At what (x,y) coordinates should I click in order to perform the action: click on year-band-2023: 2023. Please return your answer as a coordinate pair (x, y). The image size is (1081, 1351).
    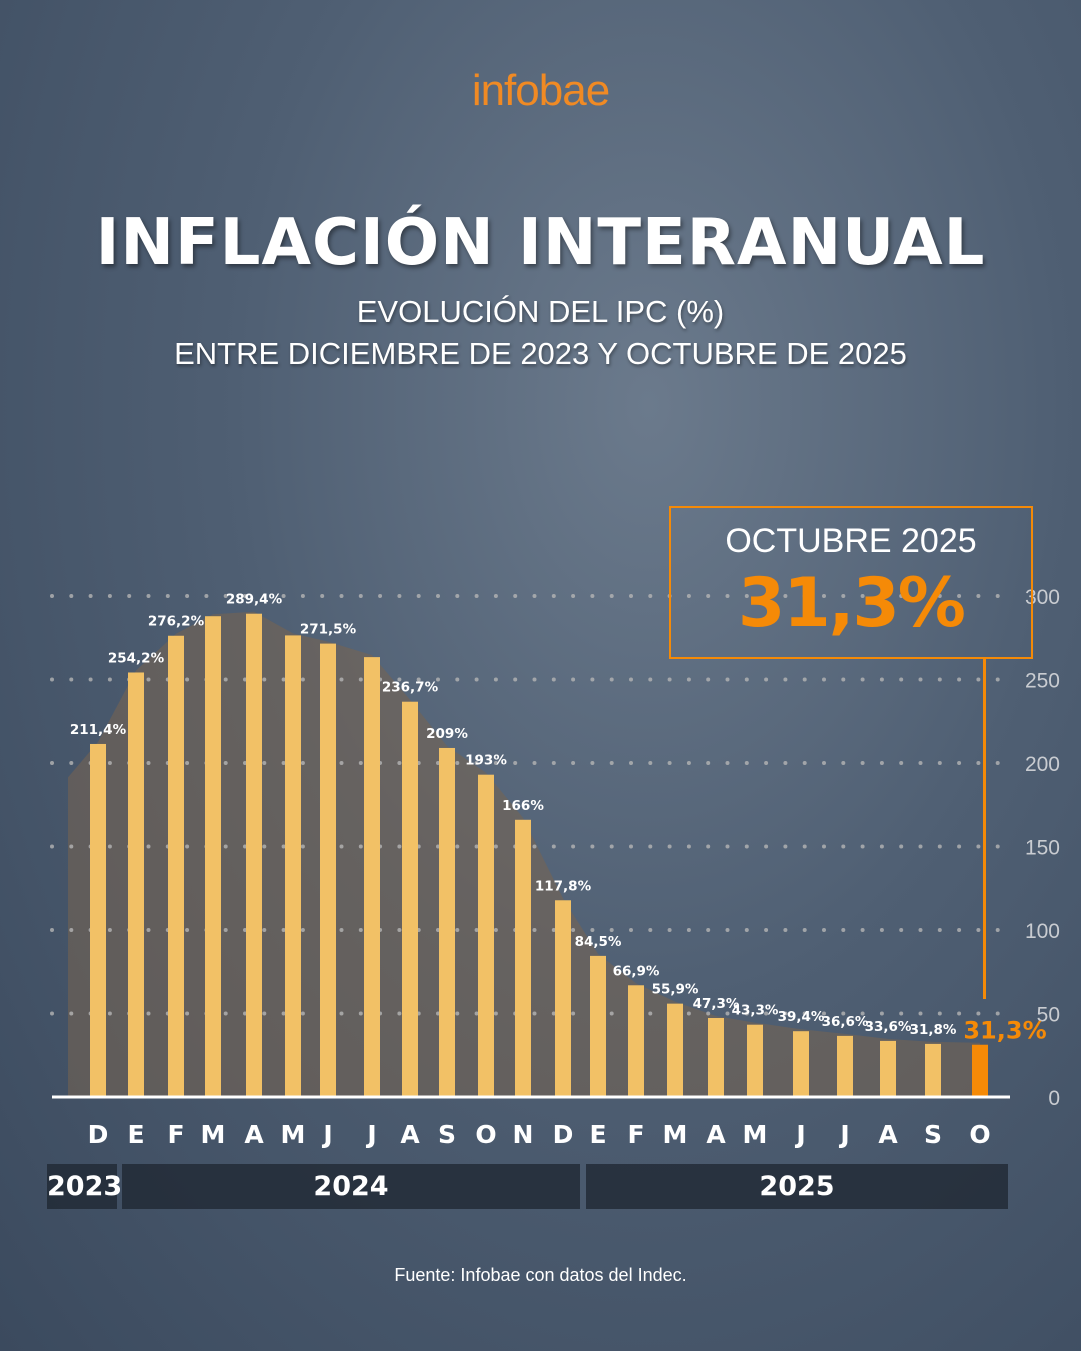
    Looking at the image, I should click on (84, 1186).